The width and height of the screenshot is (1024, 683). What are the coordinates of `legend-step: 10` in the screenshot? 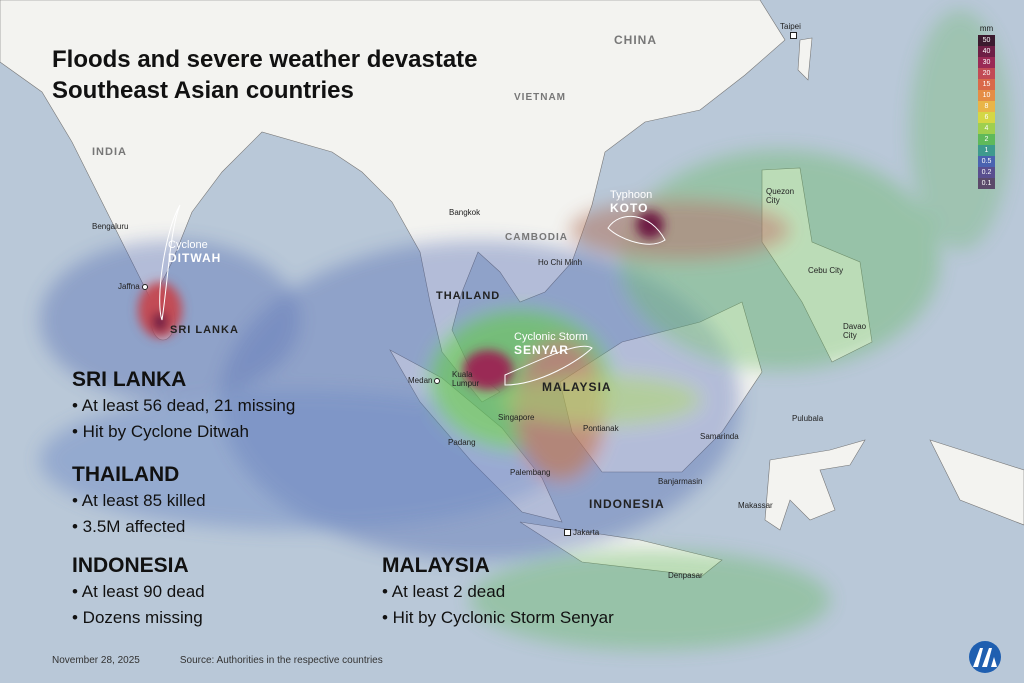 It's located at (986, 95).